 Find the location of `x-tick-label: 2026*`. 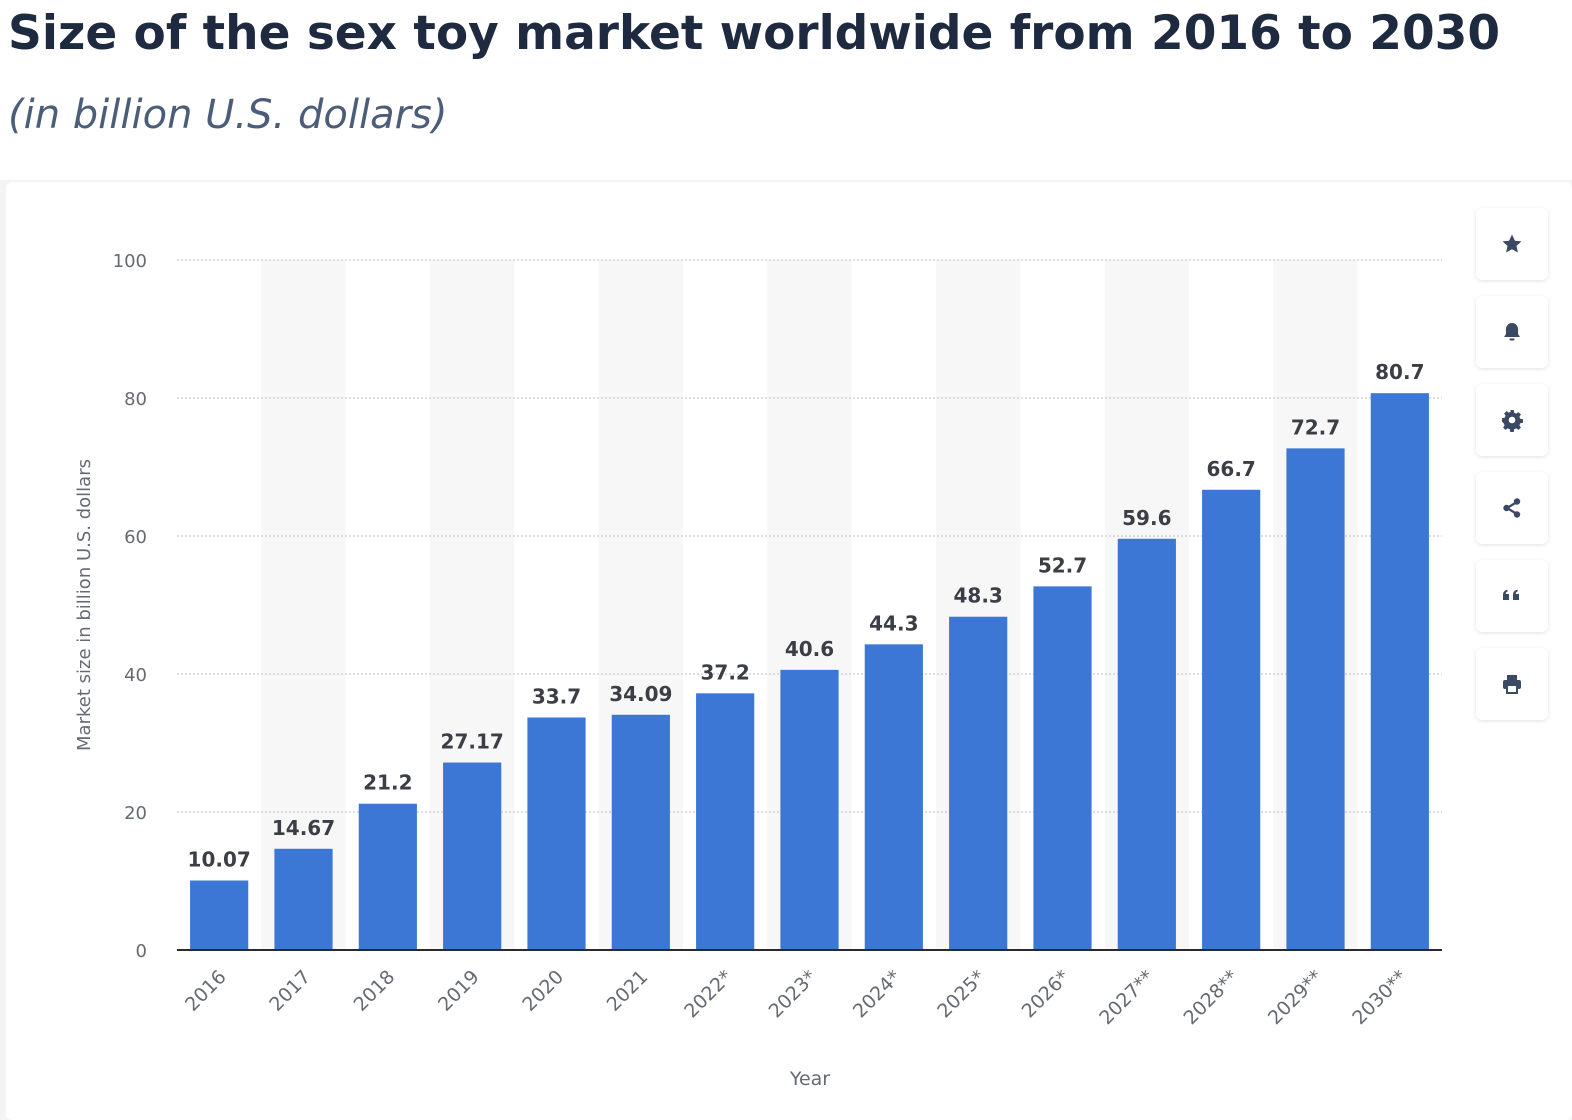

x-tick-label: 2026* is located at coordinates (1046, 994).